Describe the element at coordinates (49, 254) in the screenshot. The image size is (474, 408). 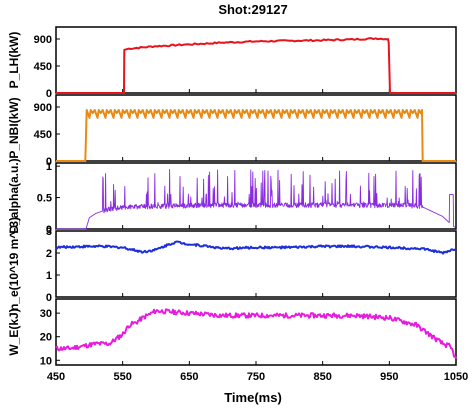
I see `y-tick-label: 2` at that location.